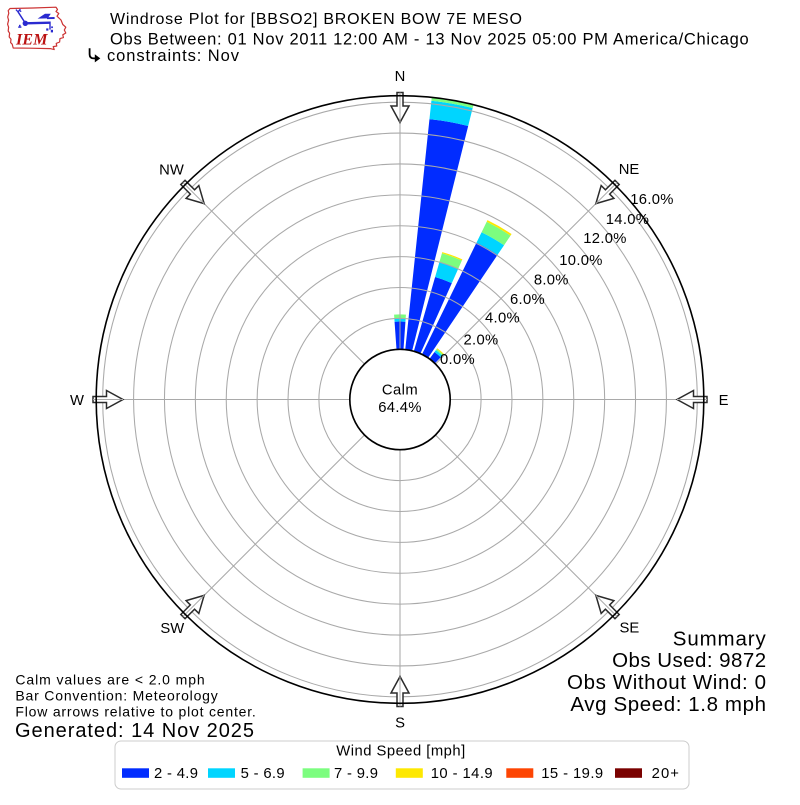  Describe the element at coordinates (481, 341) in the screenshot. I see `svg-text: 2.0%` at that location.